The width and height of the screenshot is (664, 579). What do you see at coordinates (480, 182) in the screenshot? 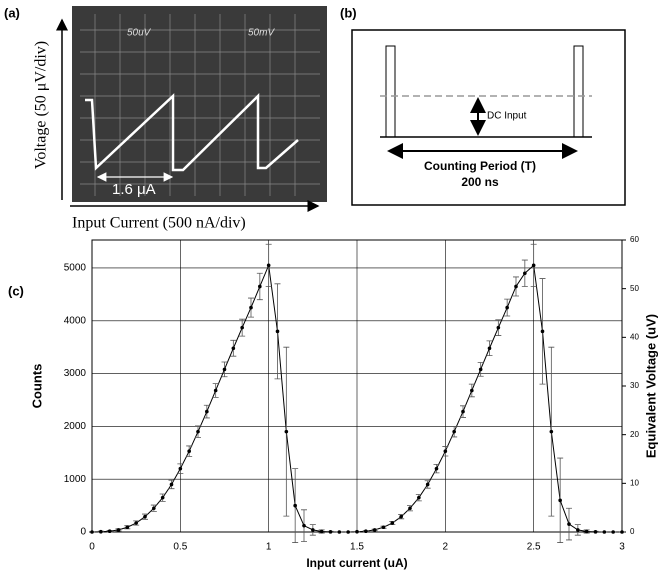
I see `duration-label: 200 ns` at bounding box center [480, 182].